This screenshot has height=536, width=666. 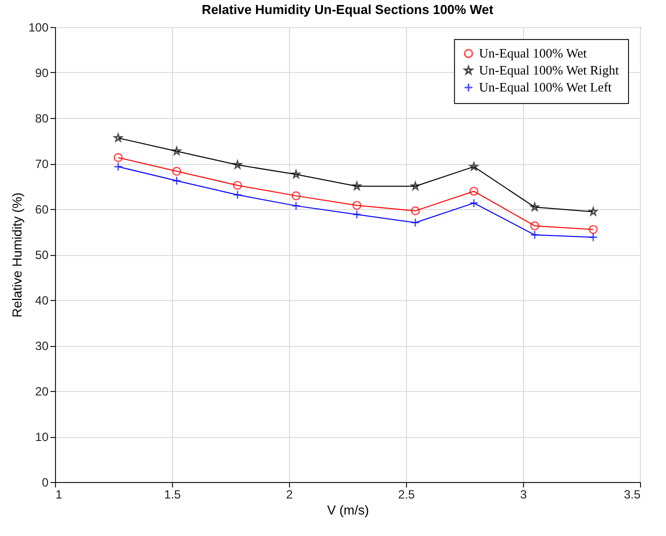 What do you see at coordinates (42, 437) in the screenshot?
I see `y-tick-label: 10` at bounding box center [42, 437].